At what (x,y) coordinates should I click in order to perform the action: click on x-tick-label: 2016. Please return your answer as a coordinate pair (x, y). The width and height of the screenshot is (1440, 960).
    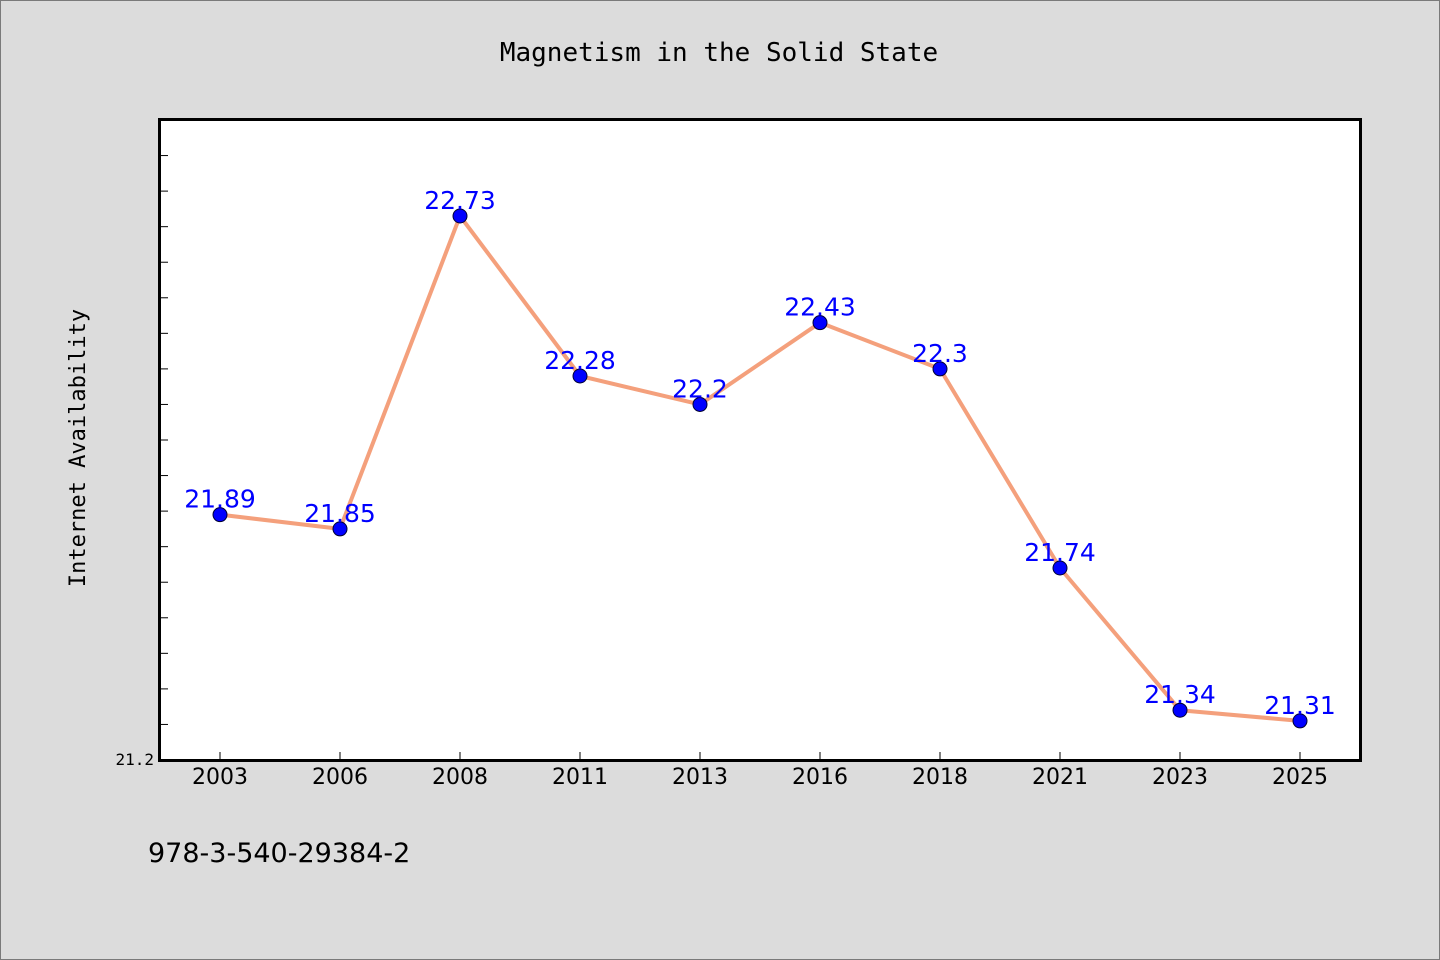
    Looking at the image, I should click on (820, 777).